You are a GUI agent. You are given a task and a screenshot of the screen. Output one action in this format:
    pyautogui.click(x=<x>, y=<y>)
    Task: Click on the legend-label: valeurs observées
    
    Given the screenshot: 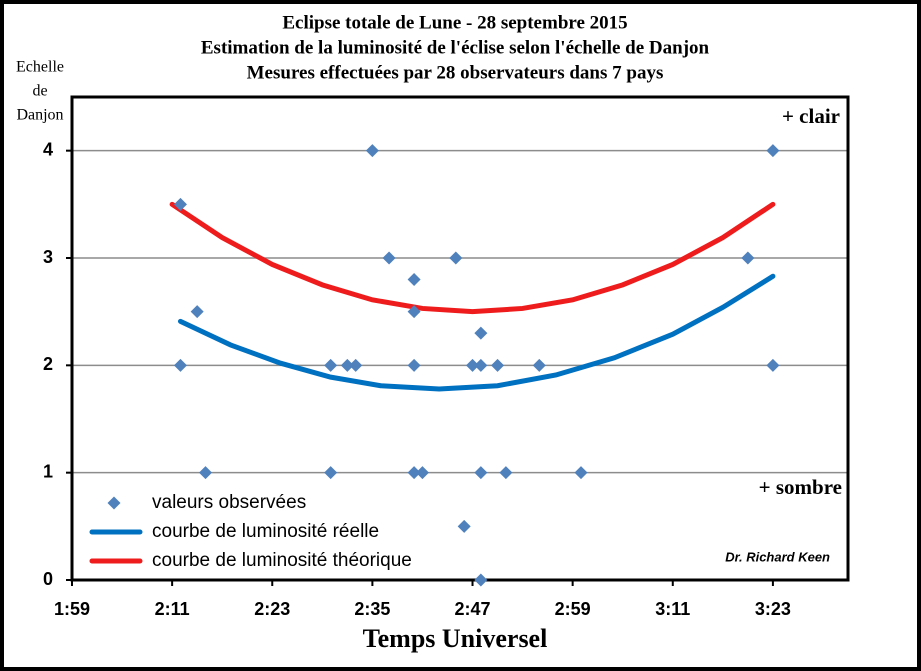 What is the action you would take?
    pyautogui.click(x=229, y=502)
    